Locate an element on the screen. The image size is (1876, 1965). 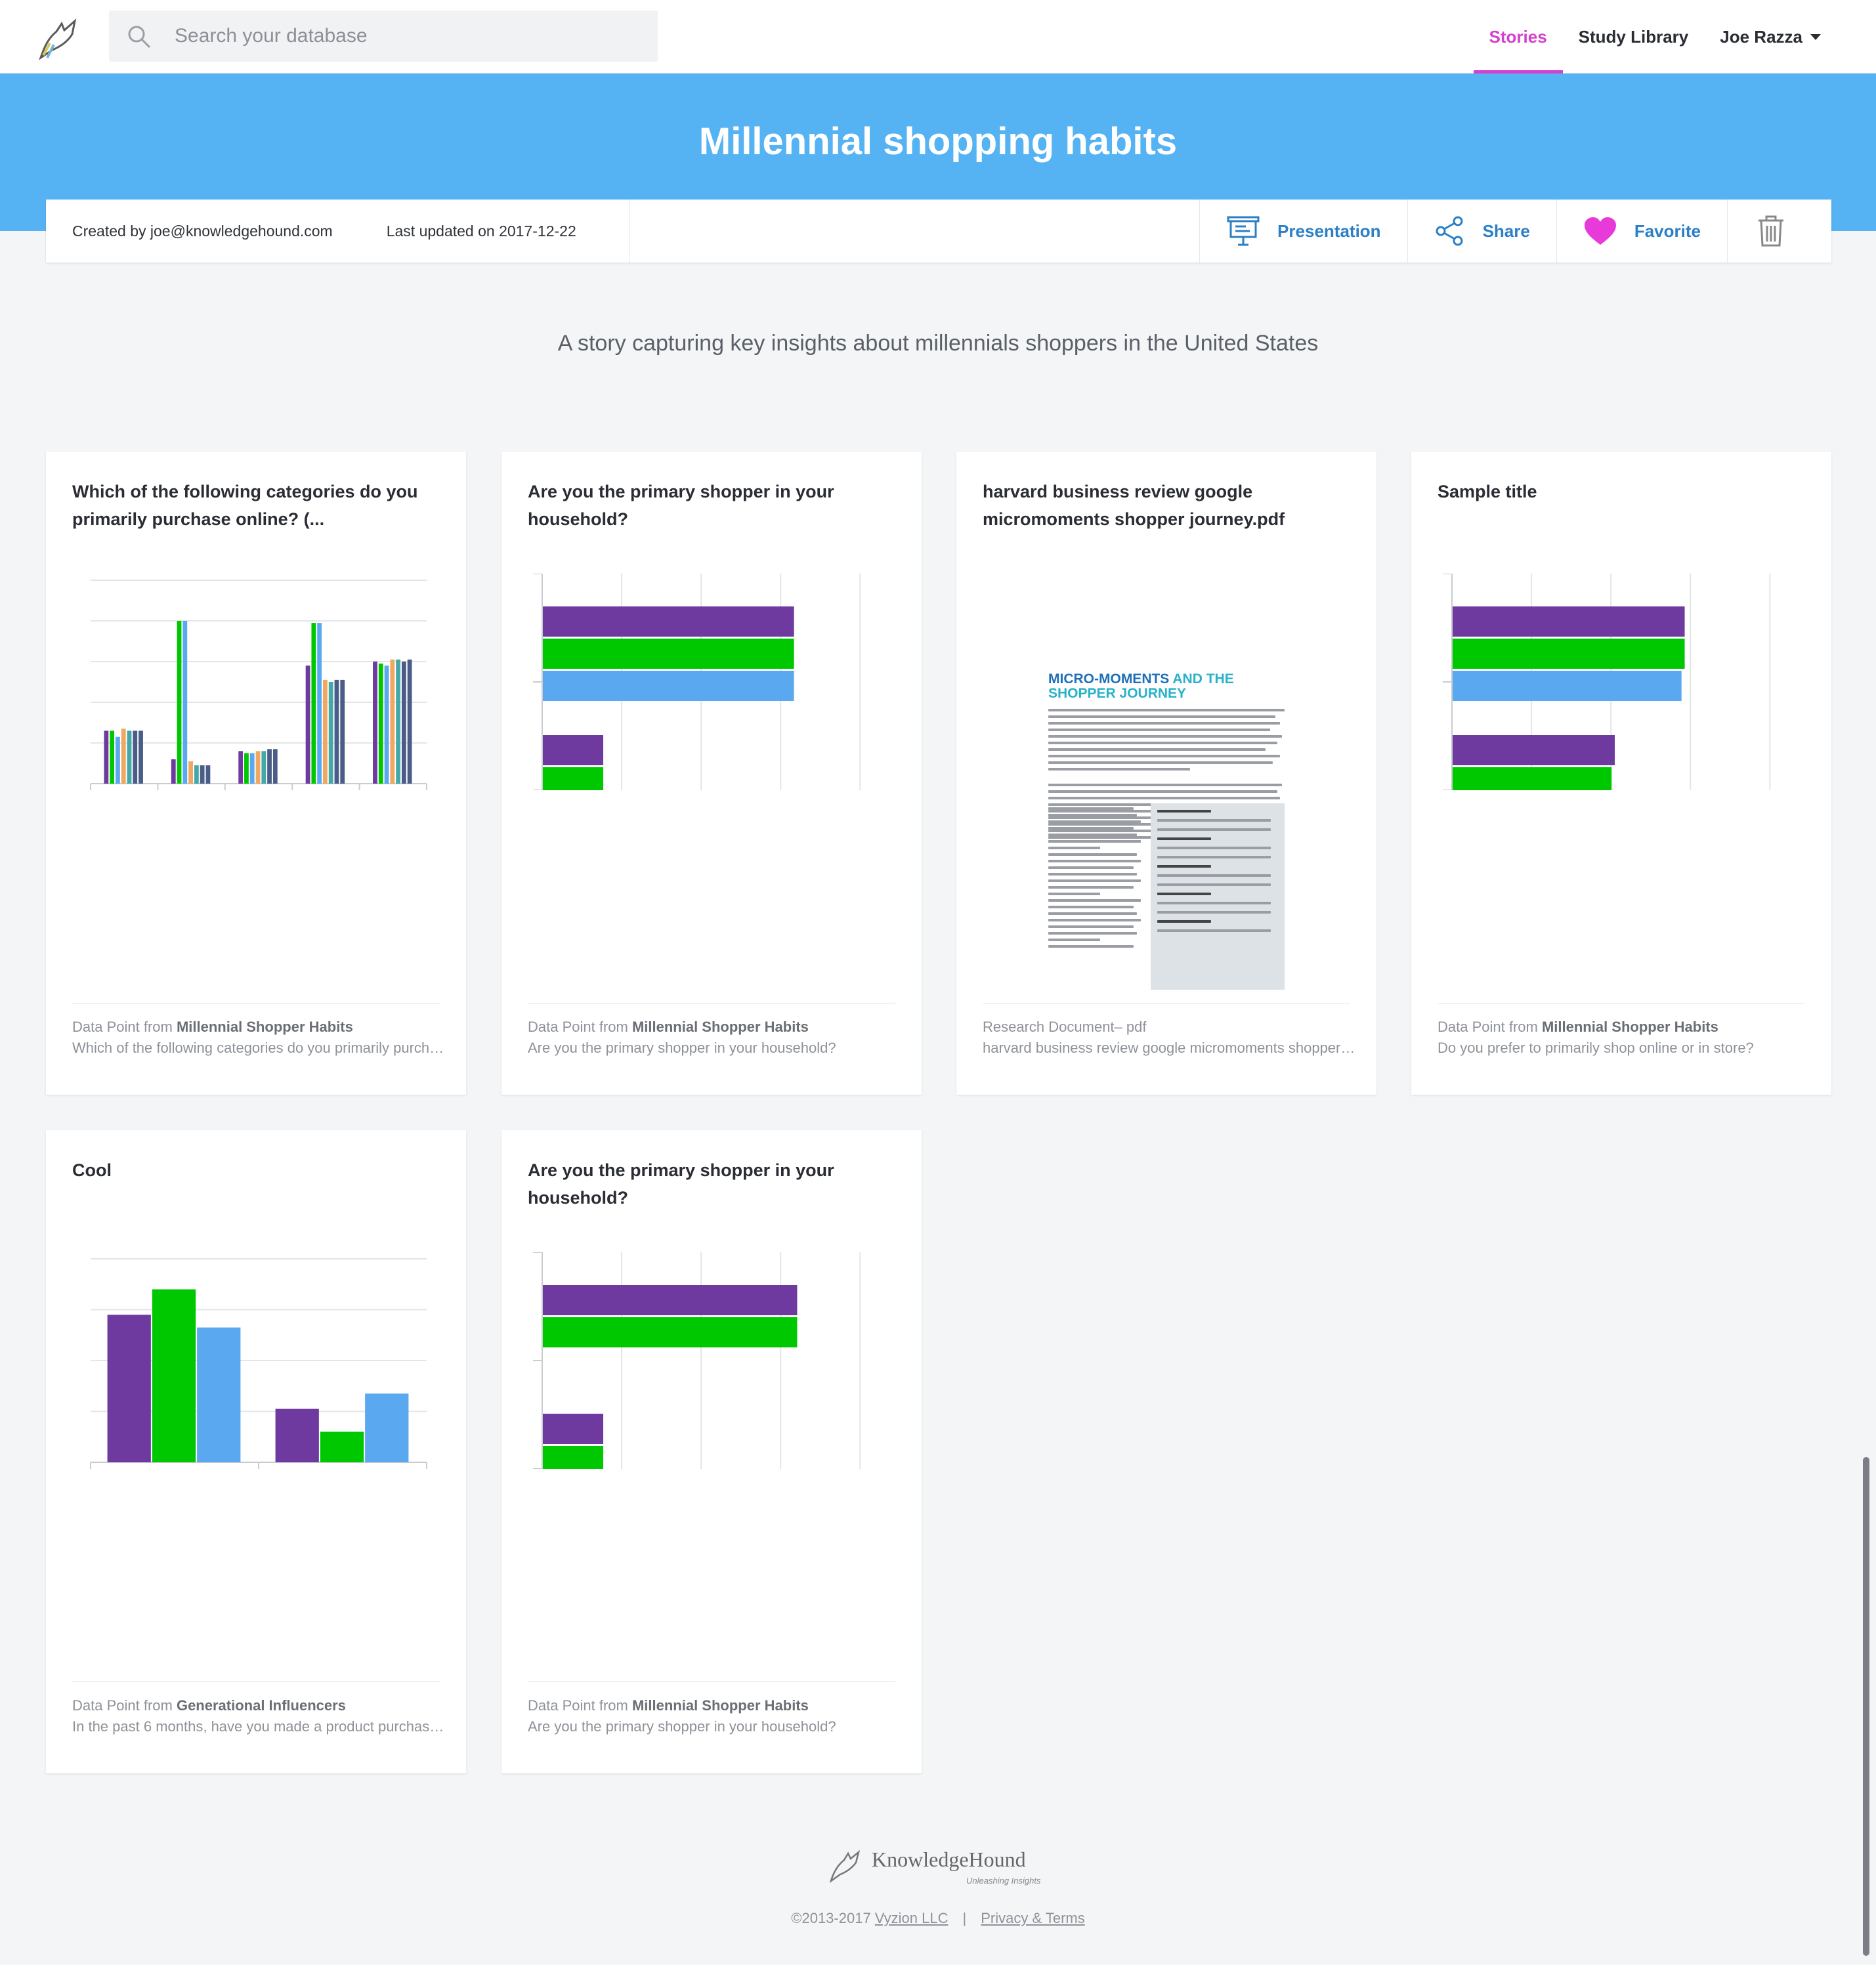
favorite-button: Favorite is located at coordinates (1641, 231).